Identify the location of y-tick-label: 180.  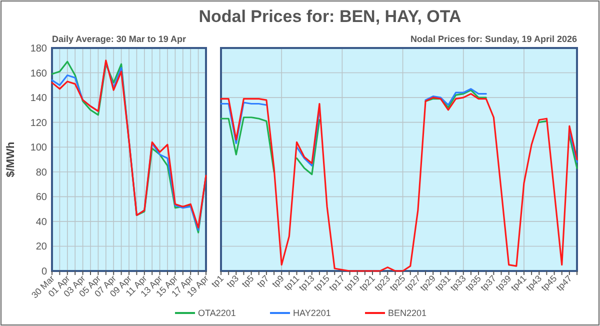
(39, 49).